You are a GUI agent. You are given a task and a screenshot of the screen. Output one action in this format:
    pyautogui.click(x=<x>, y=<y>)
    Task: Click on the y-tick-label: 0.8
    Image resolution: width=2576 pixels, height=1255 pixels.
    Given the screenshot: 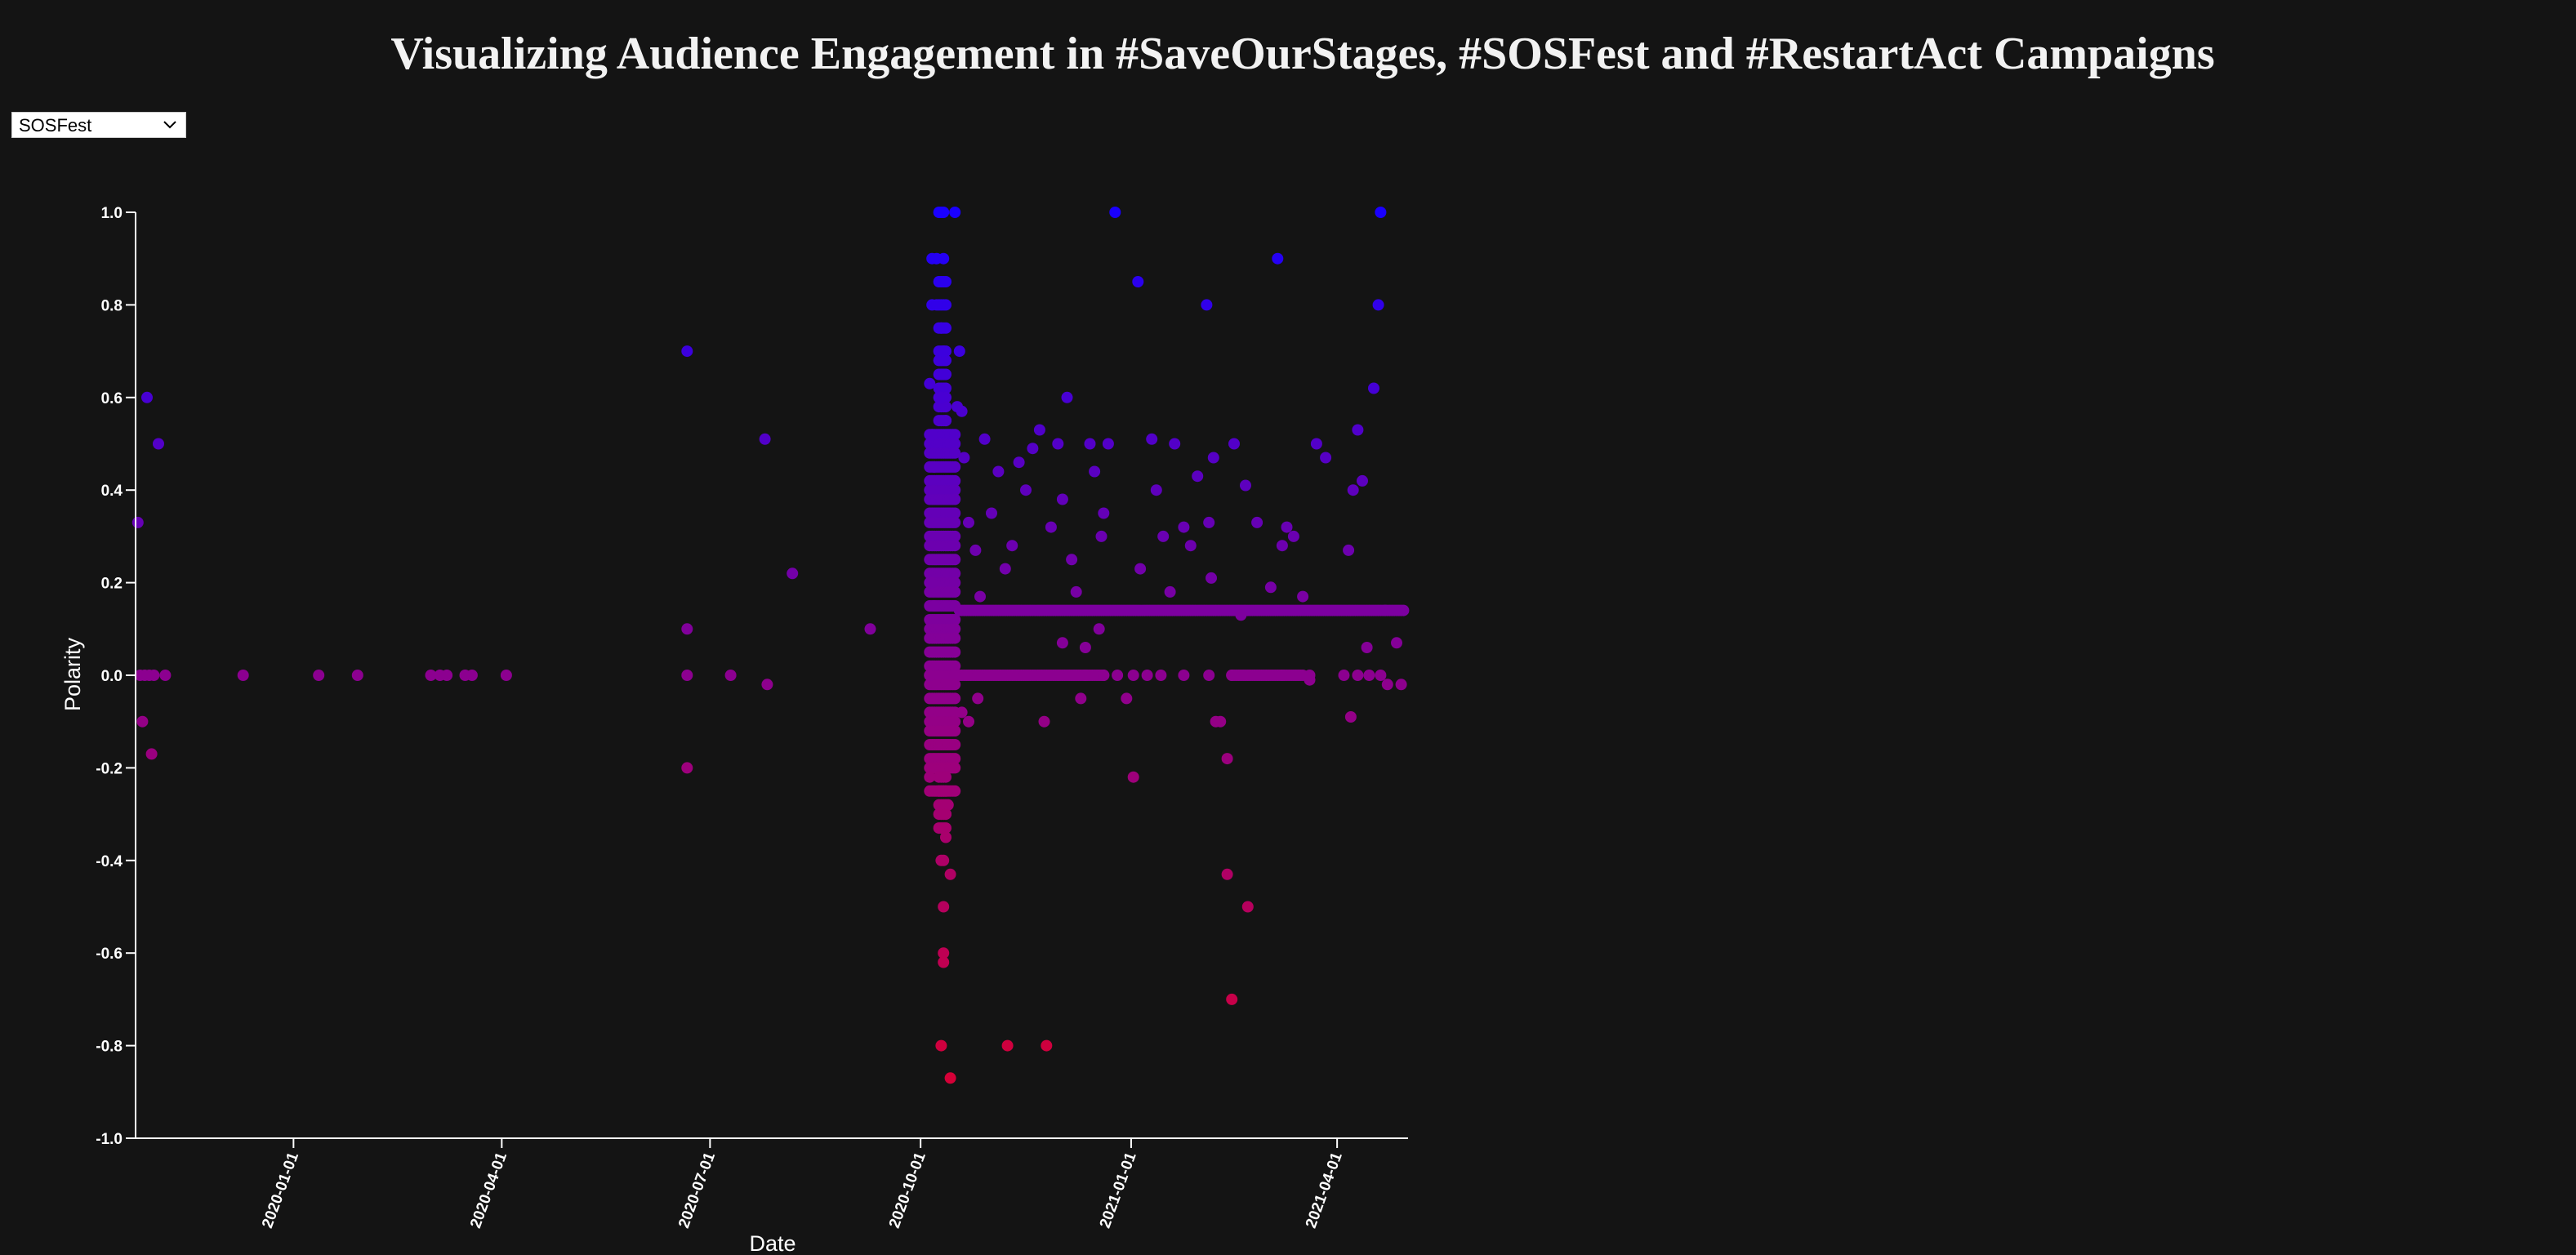 What is the action you would take?
    pyautogui.click(x=112, y=305)
    